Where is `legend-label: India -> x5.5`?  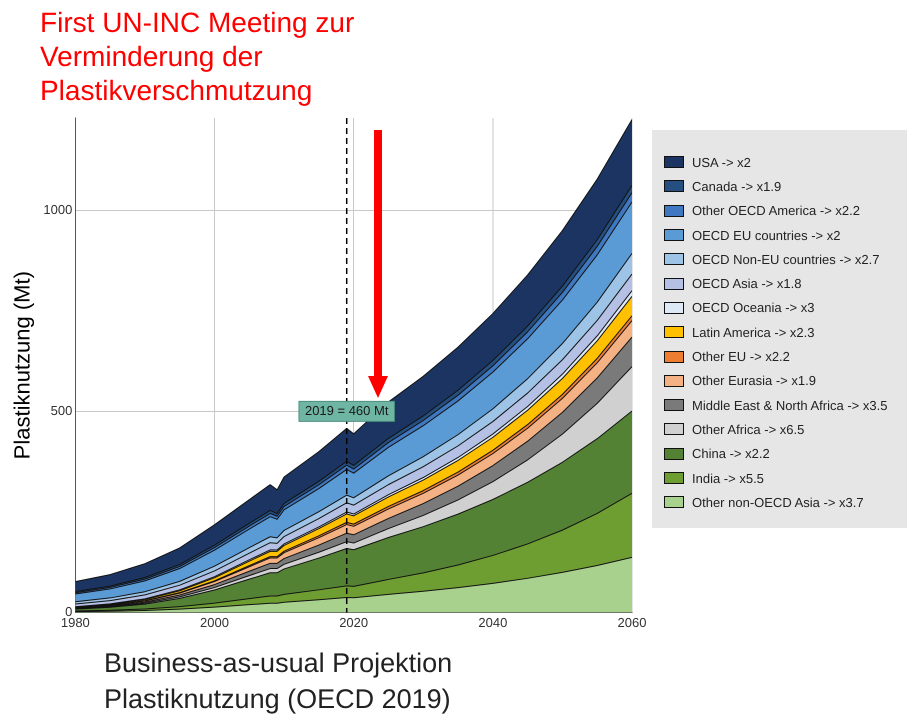 legend-label: India -> x5.5 is located at coordinates (728, 478).